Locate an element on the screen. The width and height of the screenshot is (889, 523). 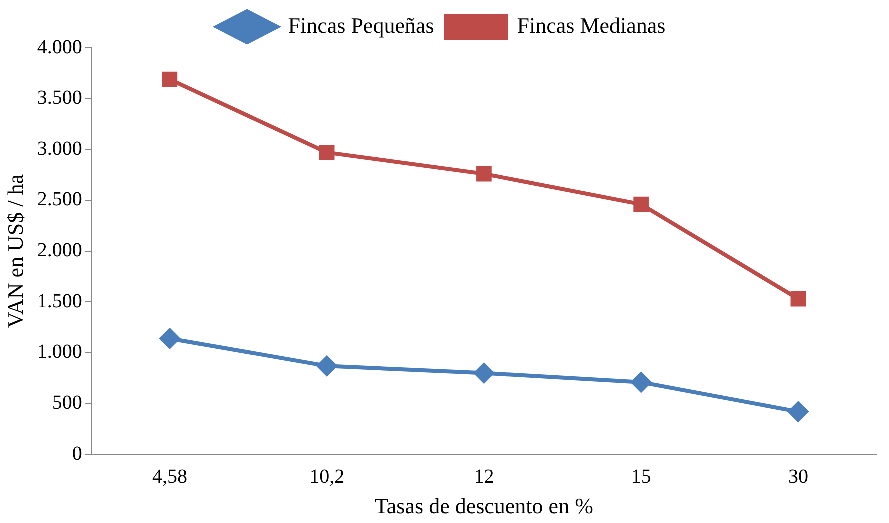
y-axis-title: VAN en US$ / ha is located at coordinates (15, 251).